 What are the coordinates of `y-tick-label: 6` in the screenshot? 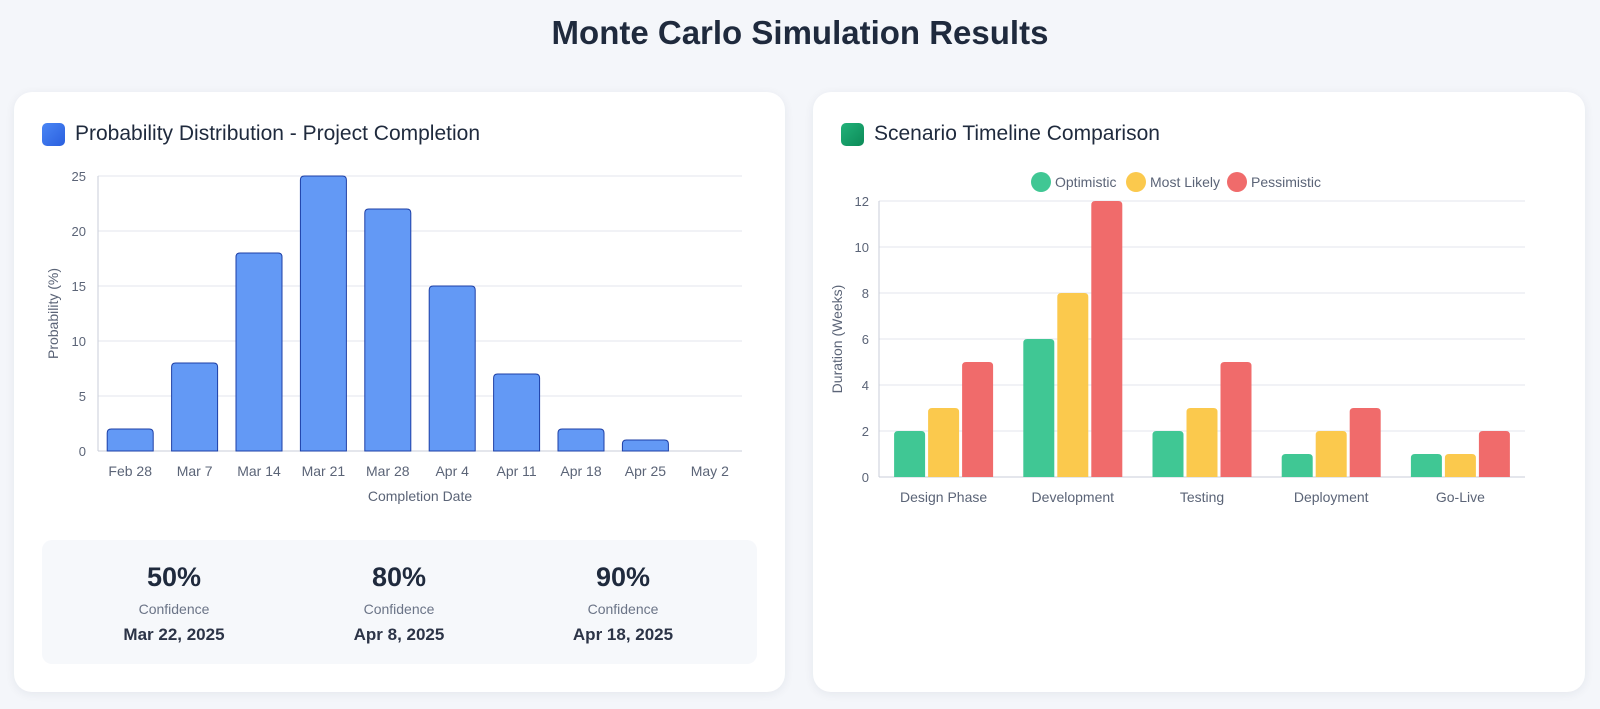 It's located at (865, 339).